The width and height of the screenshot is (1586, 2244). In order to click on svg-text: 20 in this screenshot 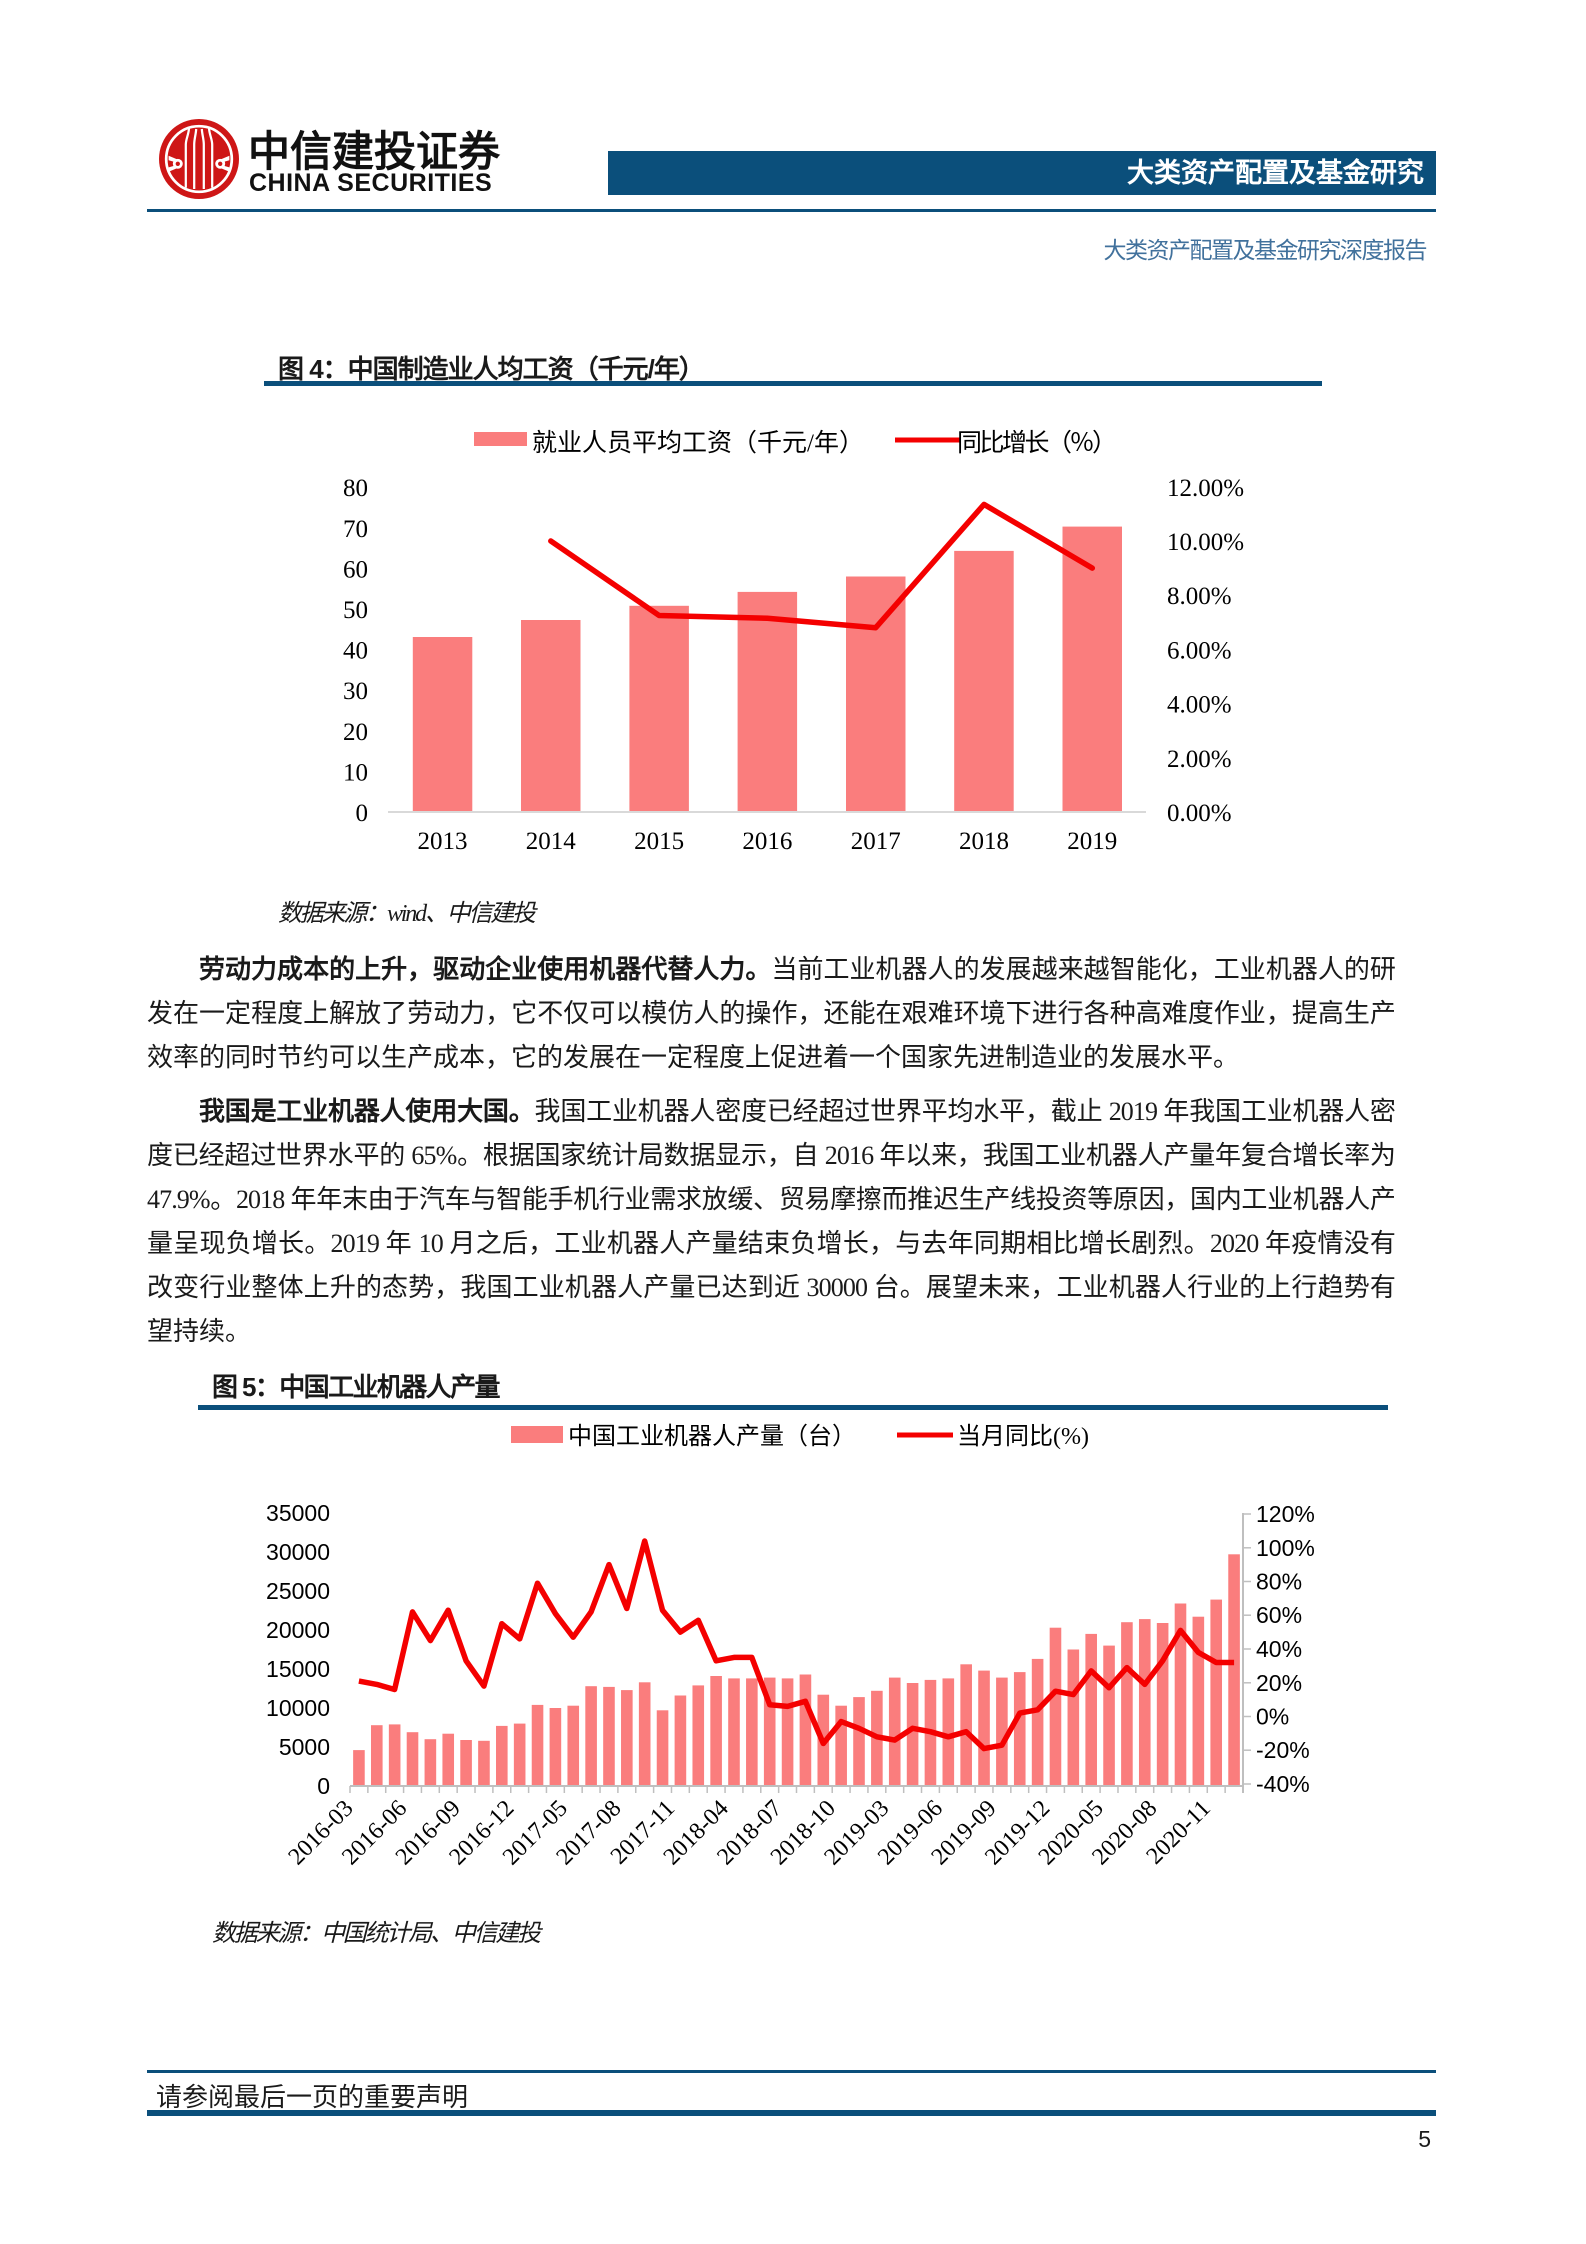, I will do `click(355, 732)`.